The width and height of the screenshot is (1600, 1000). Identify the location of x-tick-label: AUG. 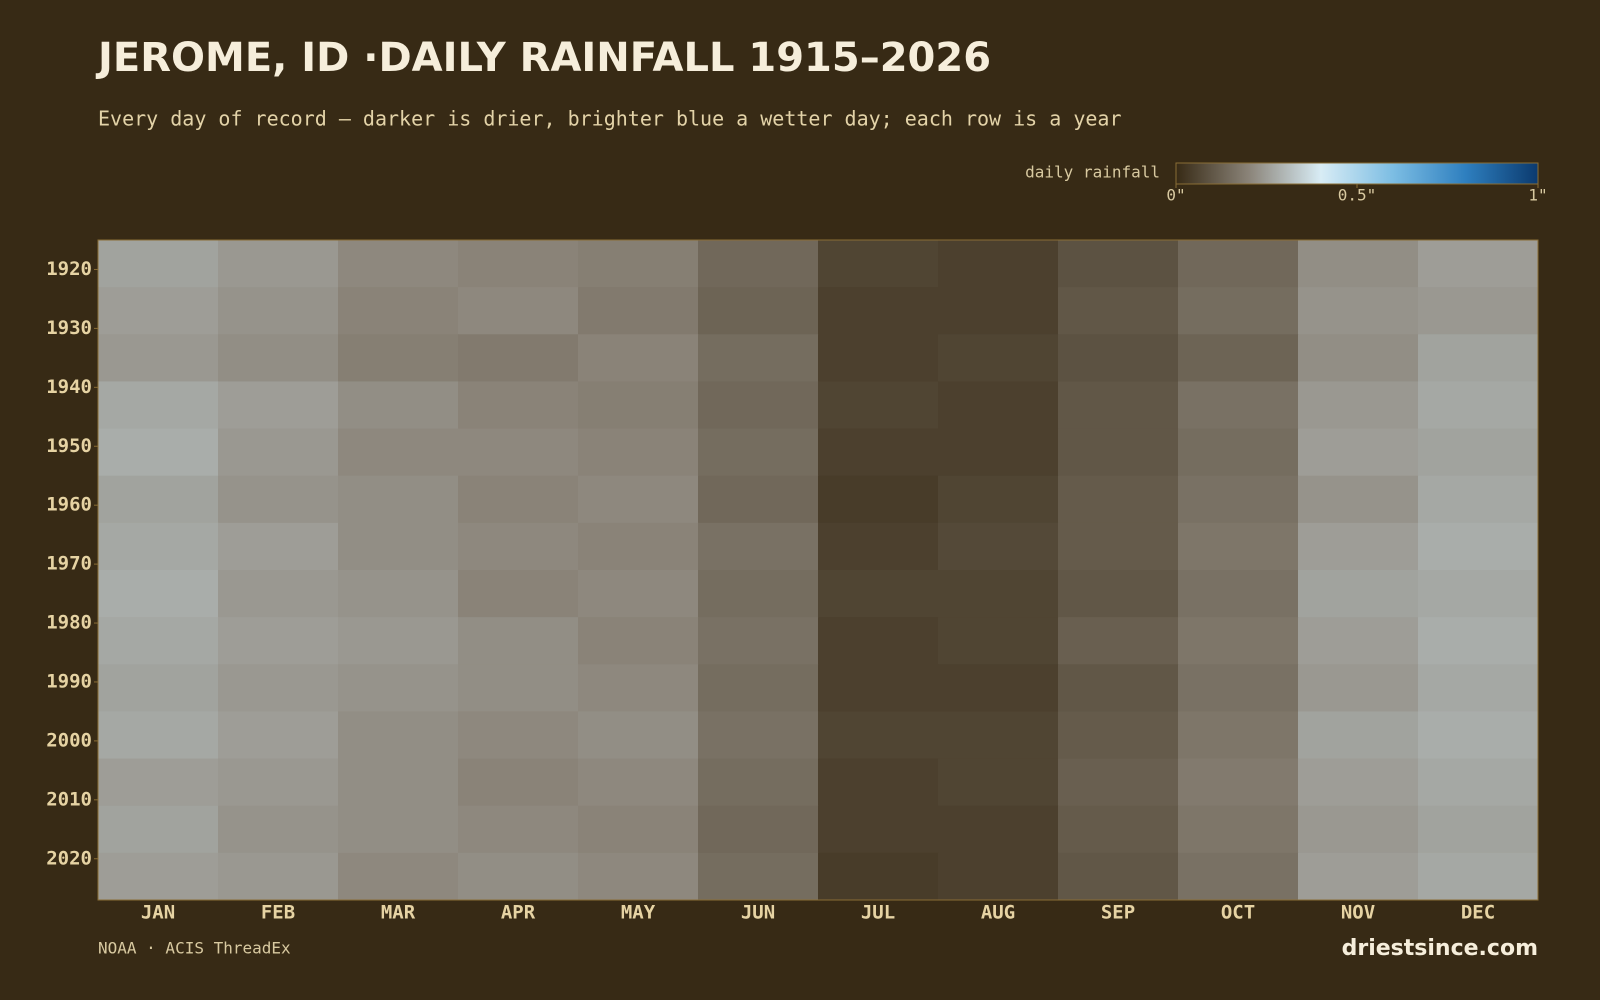
(998, 913).